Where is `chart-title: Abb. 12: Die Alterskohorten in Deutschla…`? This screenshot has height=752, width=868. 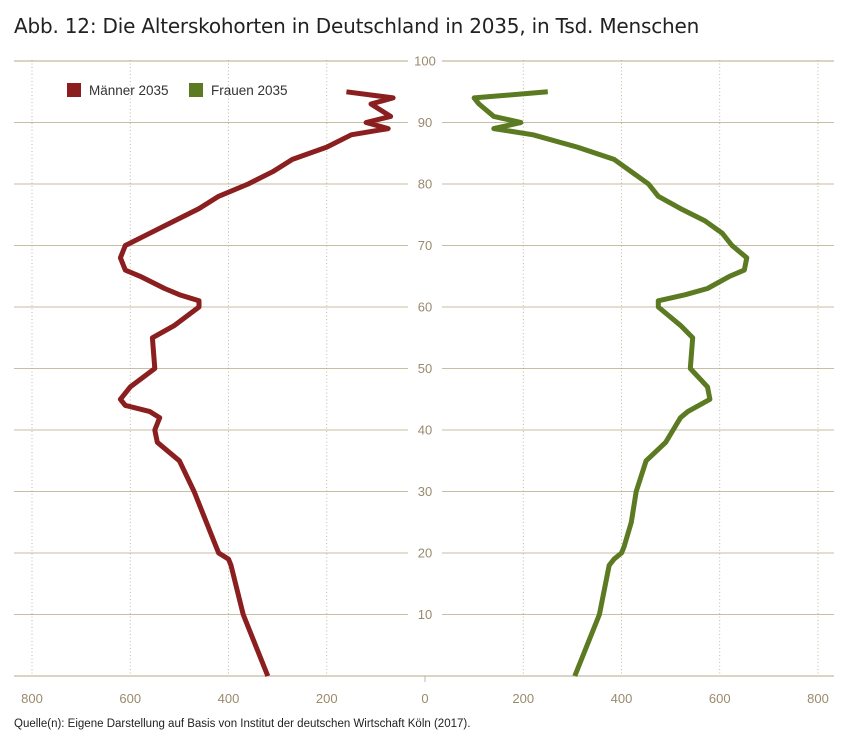
chart-title: Abb. 12: Die Alterskohorten in Deutschla… is located at coordinates (357, 26).